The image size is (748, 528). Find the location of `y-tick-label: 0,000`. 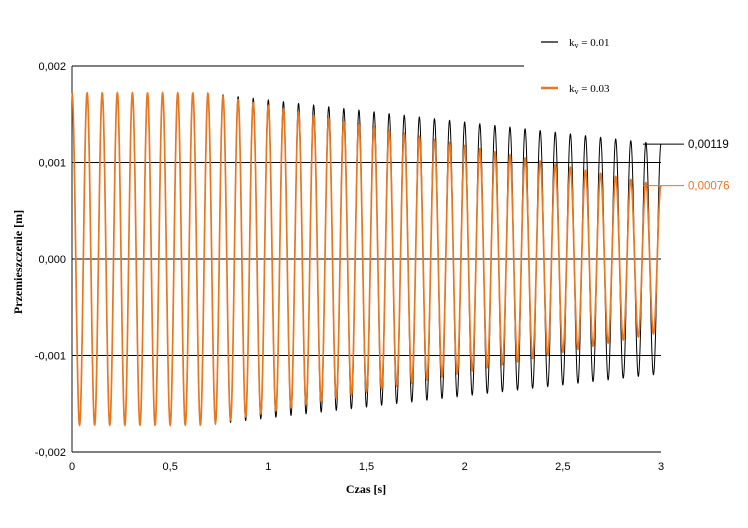

y-tick-label: 0,000 is located at coordinates (52, 260).